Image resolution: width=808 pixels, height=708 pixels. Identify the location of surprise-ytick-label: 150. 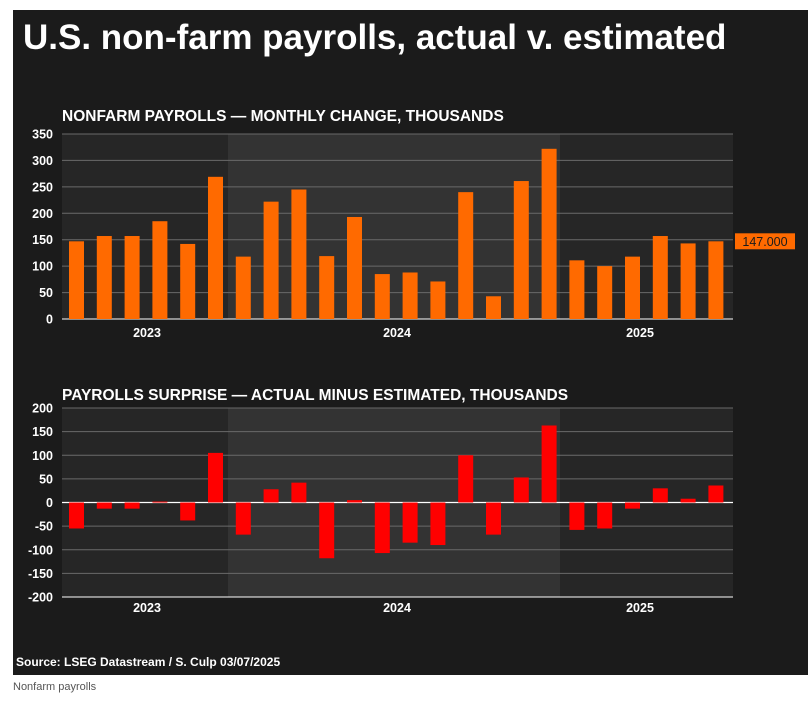
(42, 432).